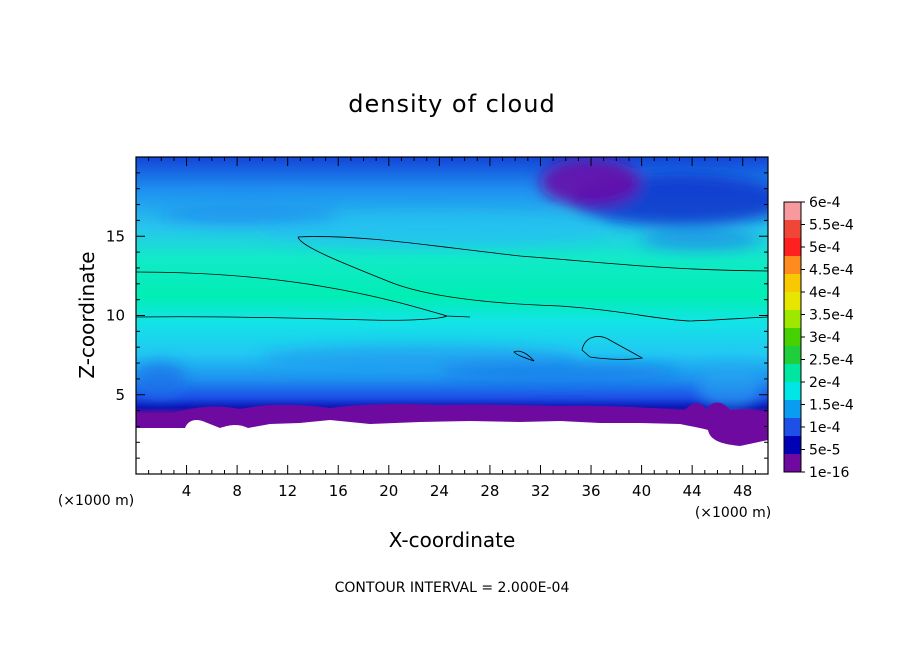 The height and width of the screenshot is (654, 904). I want to click on x-unit-label: (×1000 m), so click(733, 513).